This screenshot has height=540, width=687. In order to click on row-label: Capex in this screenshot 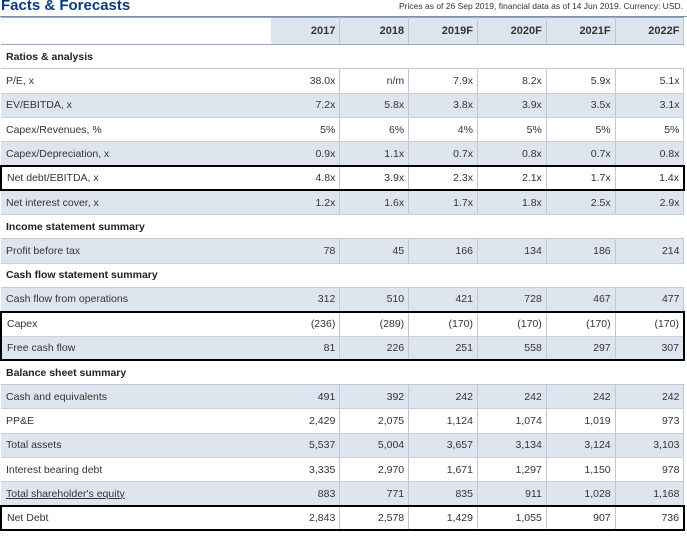, I will do `click(135, 323)`.